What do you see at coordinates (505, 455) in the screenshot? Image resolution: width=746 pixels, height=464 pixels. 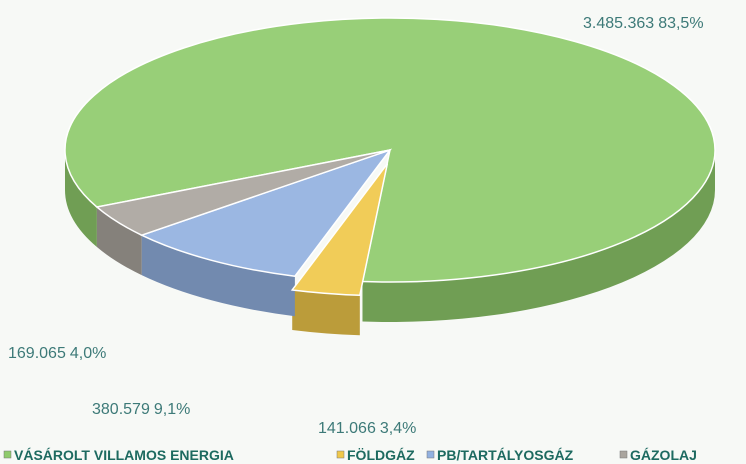 I see `legend-label: PB/TARTÁLYOSGÁZ` at bounding box center [505, 455].